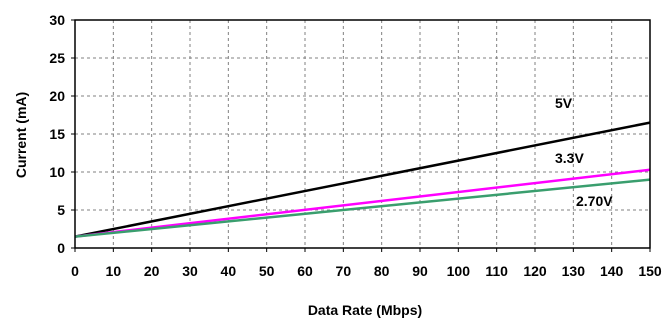 The width and height of the screenshot is (667, 320). What do you see at coordinates (57, 20) in the screenshot?
I see `y-tick-label: 30` at bounding box center [57, 20].